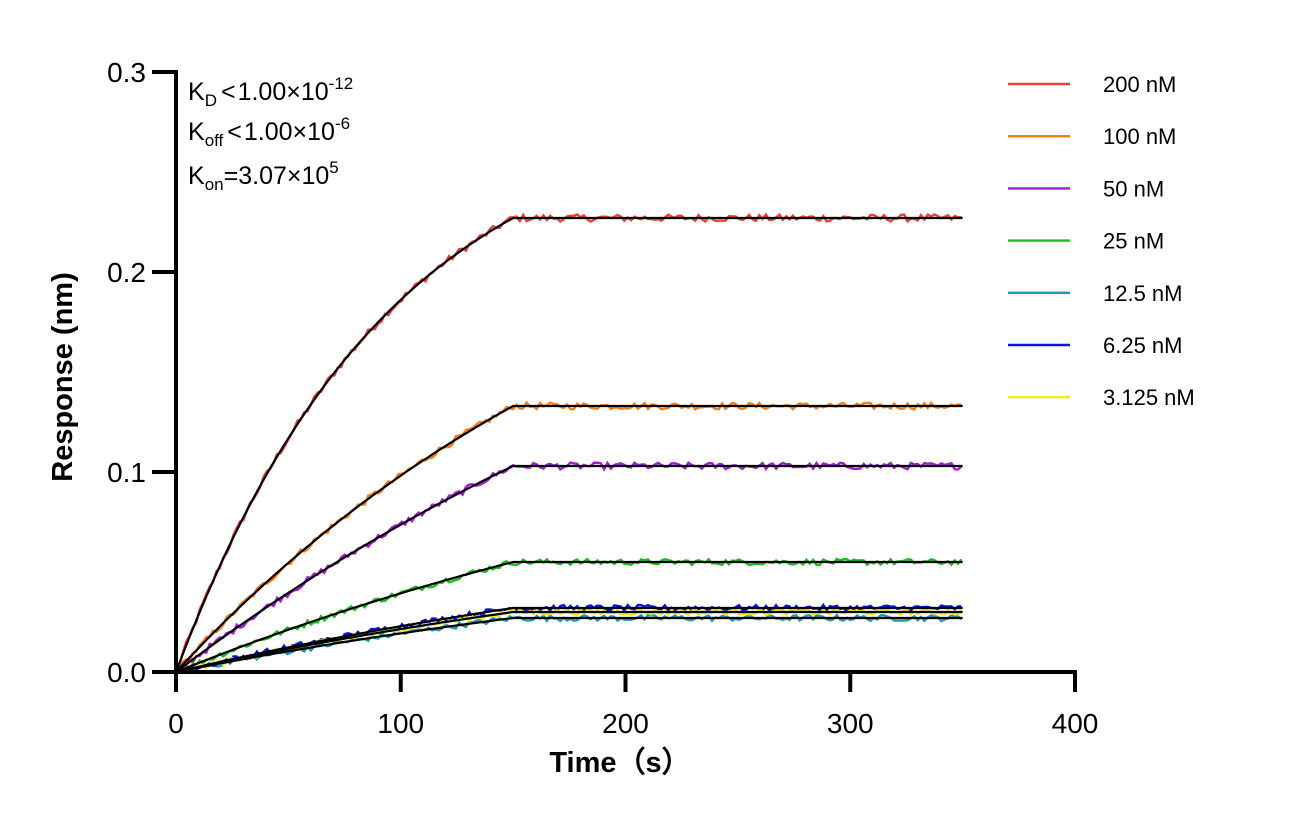 The height and width of the screenshot is (825, 1313). What do you see at coordinates (270, 92) in the screenshot?
I see `kd-annotation: KD <1.00×10-12` at bounding box center [270, 92].